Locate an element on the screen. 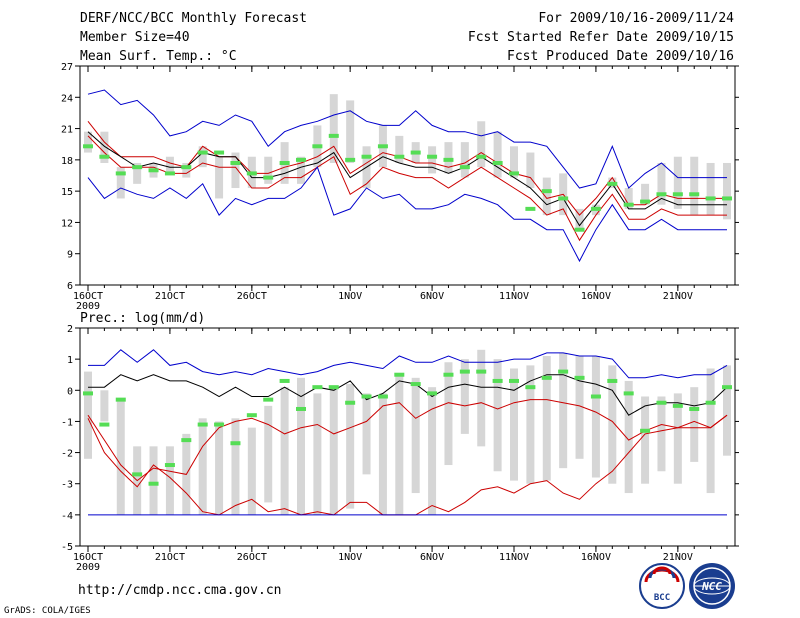 This screenshot has width=800, height=618. forecast-period: For 2009/10/16-2009/11/24 is located at coordinates (636, 18).